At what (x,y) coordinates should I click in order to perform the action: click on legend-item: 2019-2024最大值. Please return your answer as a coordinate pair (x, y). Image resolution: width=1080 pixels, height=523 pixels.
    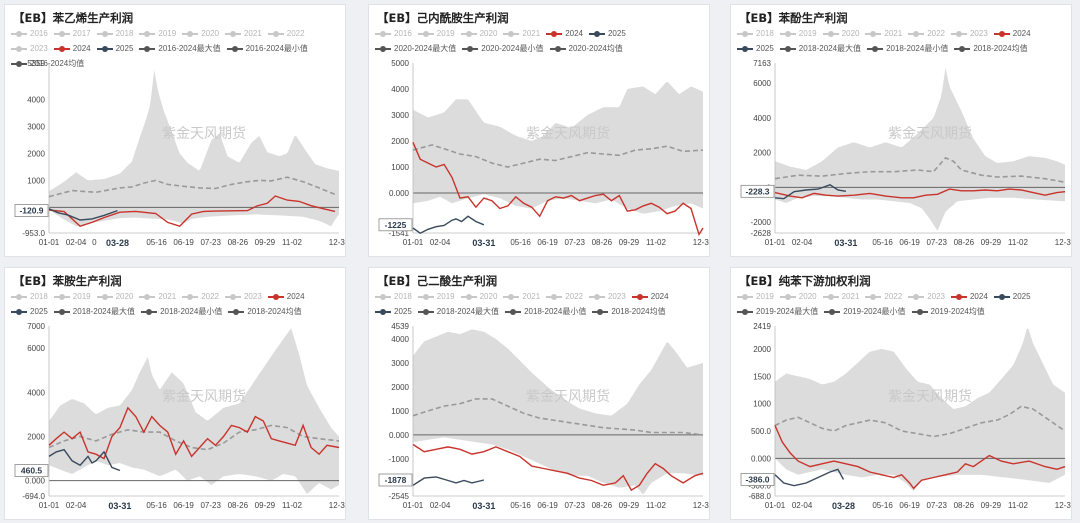
    Looking at the image, I should click on (777, 311).